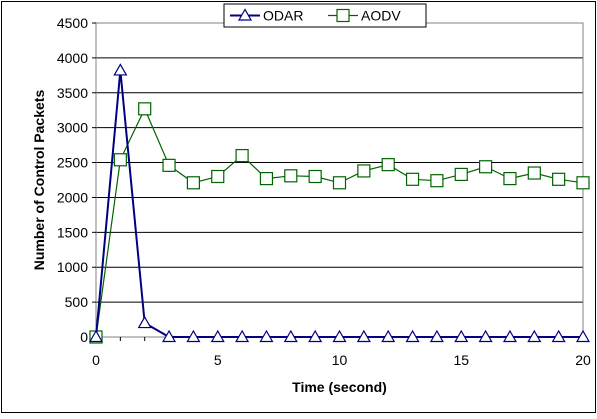 The height and width of the screenshot is (419, 597). I want to click on y-tick-label: 3000, so click(72, 128).